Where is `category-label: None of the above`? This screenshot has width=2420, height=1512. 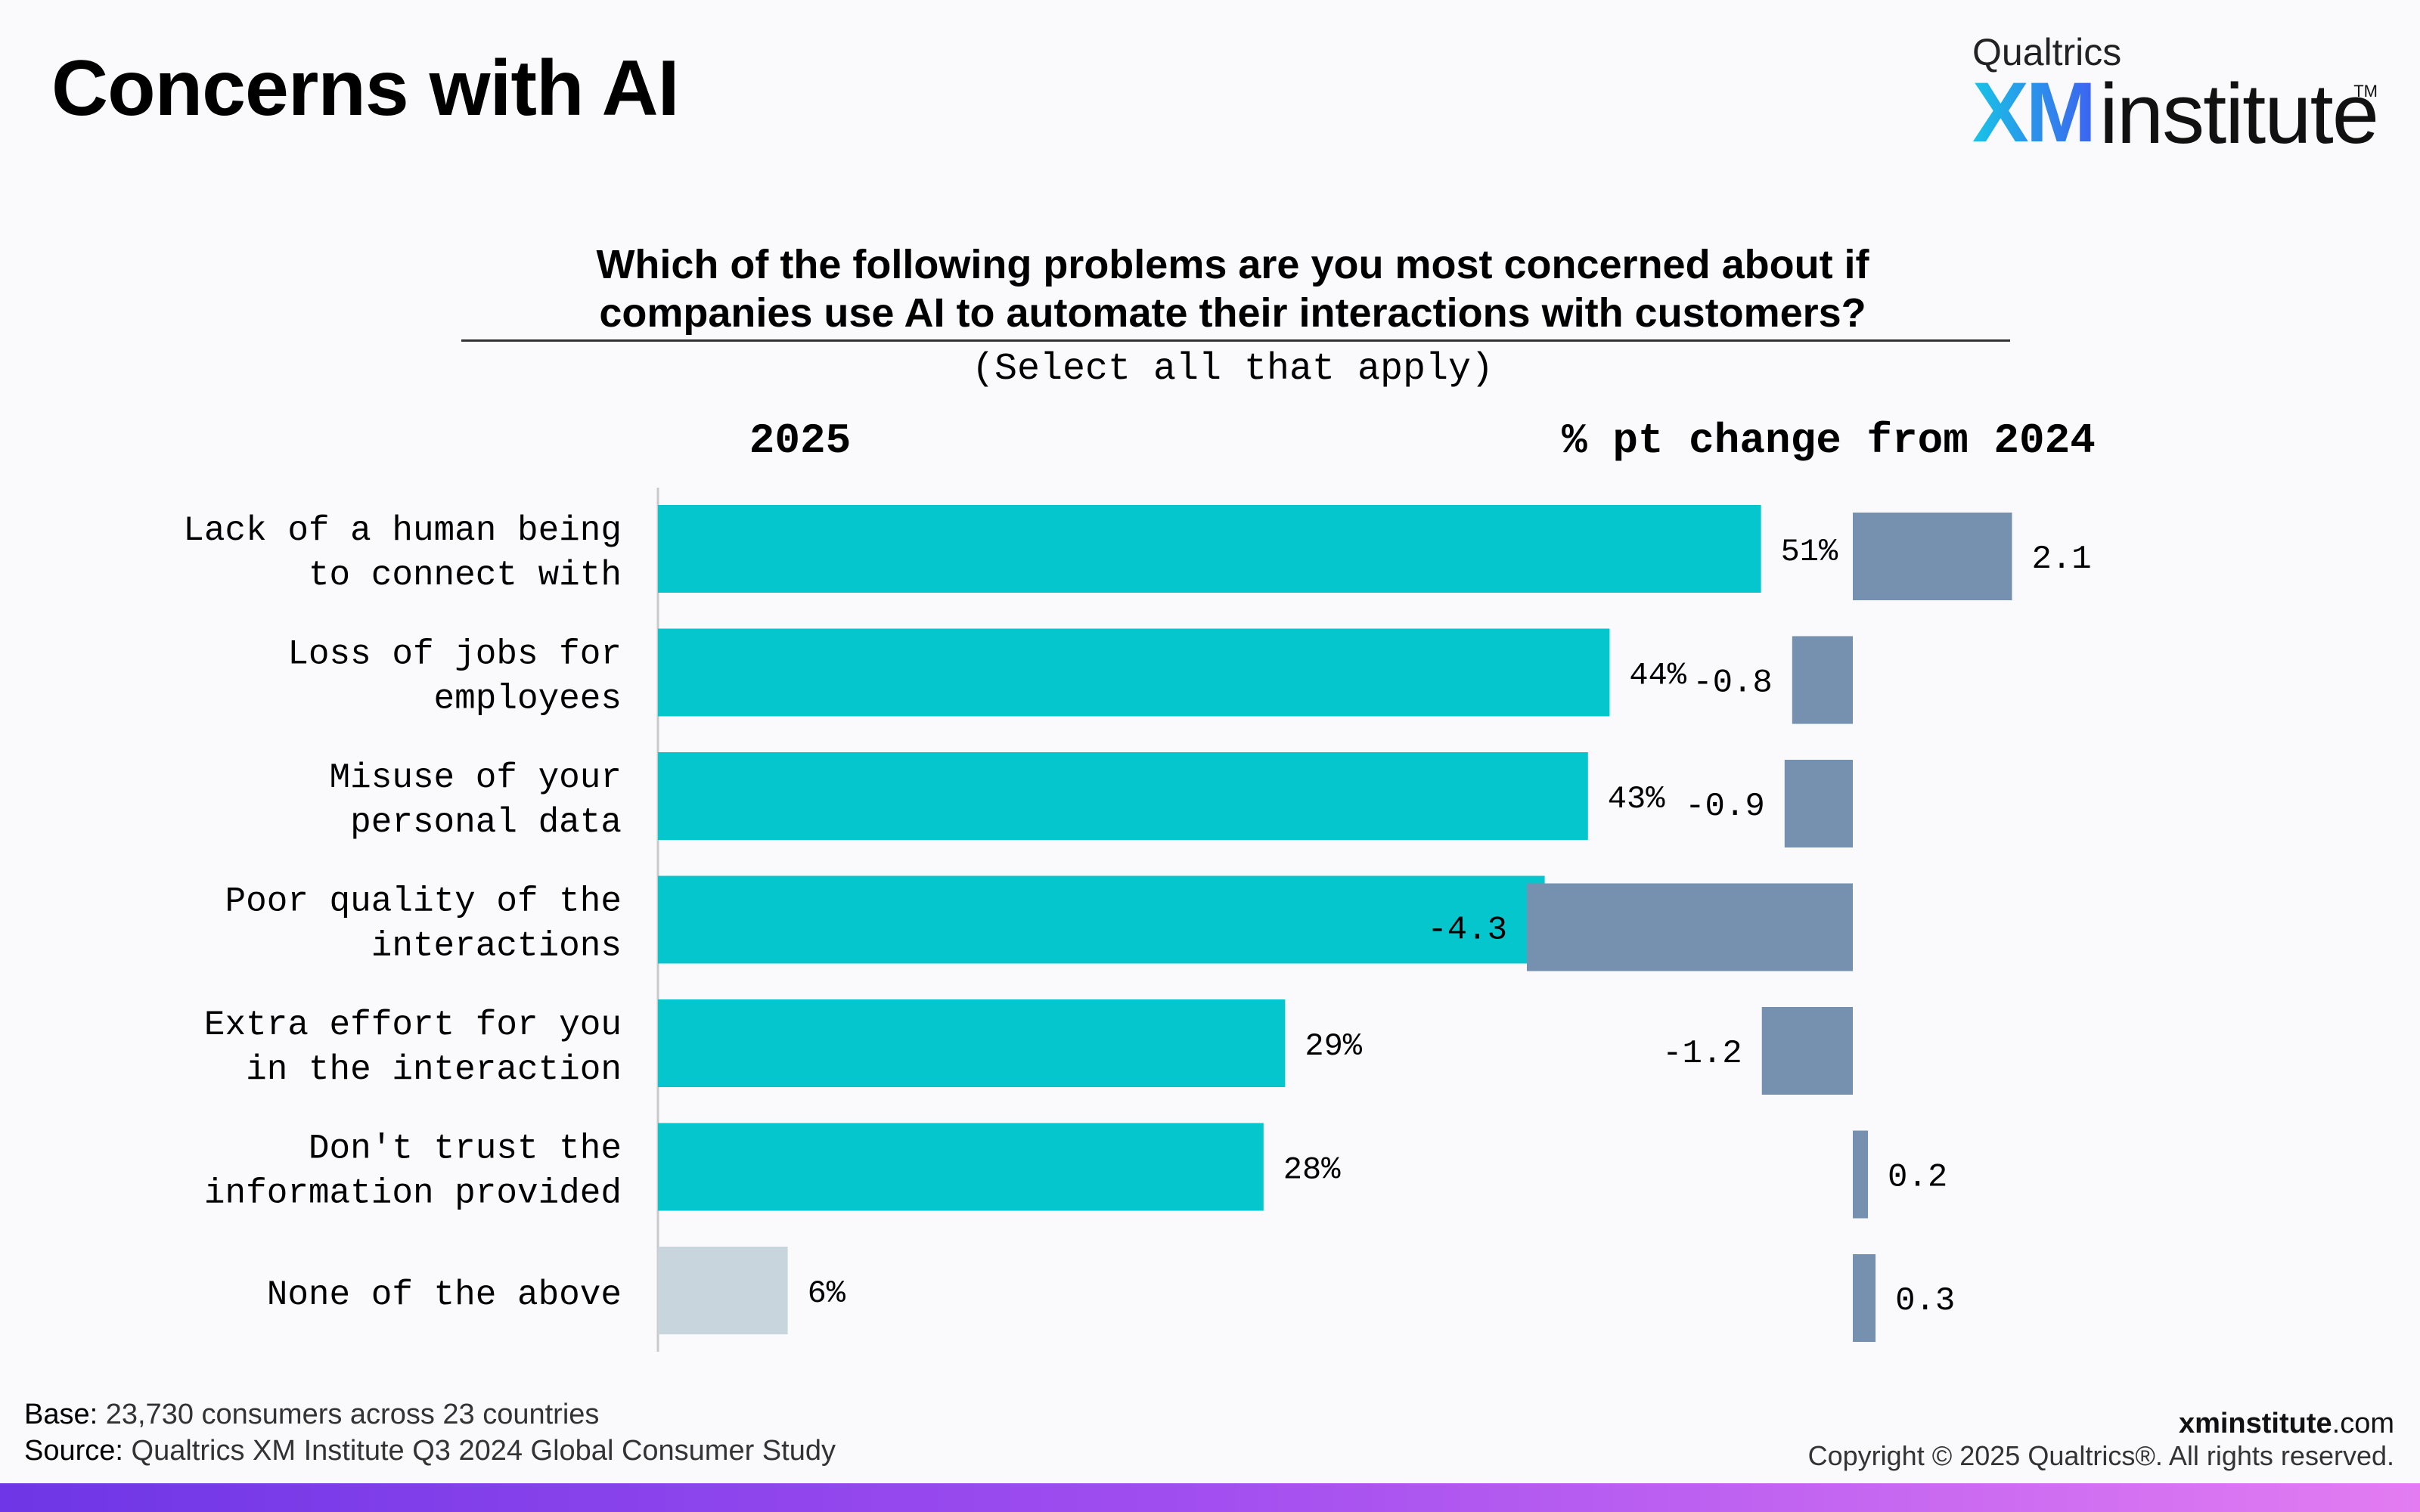 category-label: None of the above is located at coordinates (444, 1295).